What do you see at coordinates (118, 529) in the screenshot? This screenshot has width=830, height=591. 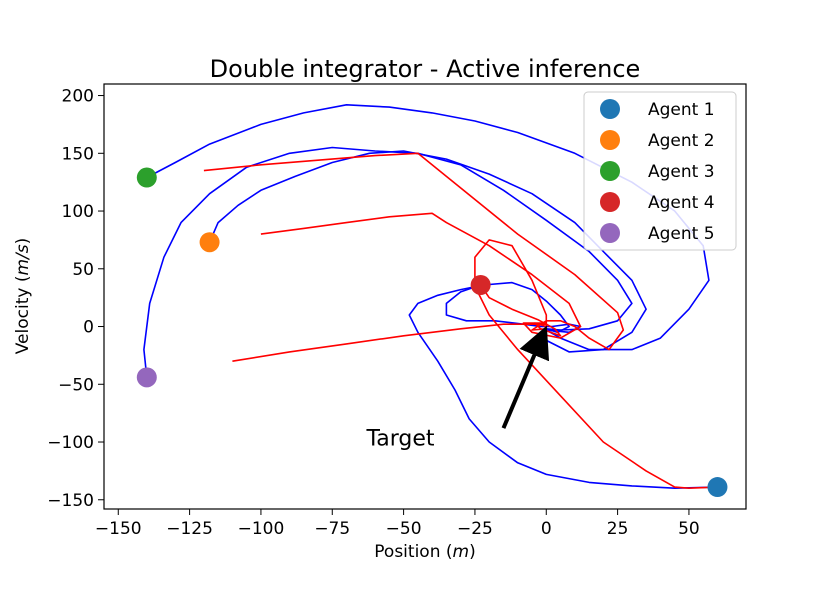 I see `x-tick-label: −150` at bounding box center [118, 529].